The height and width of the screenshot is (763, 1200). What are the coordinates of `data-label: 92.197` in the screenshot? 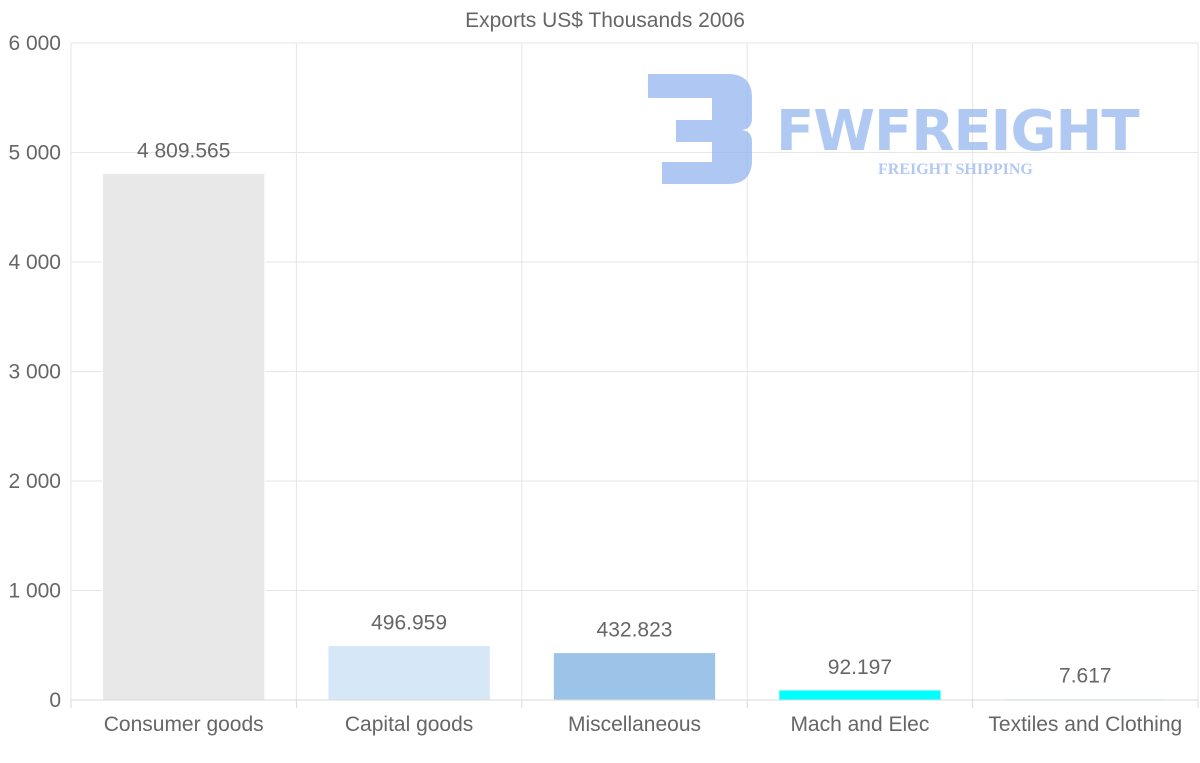 It's located at (860, 667).